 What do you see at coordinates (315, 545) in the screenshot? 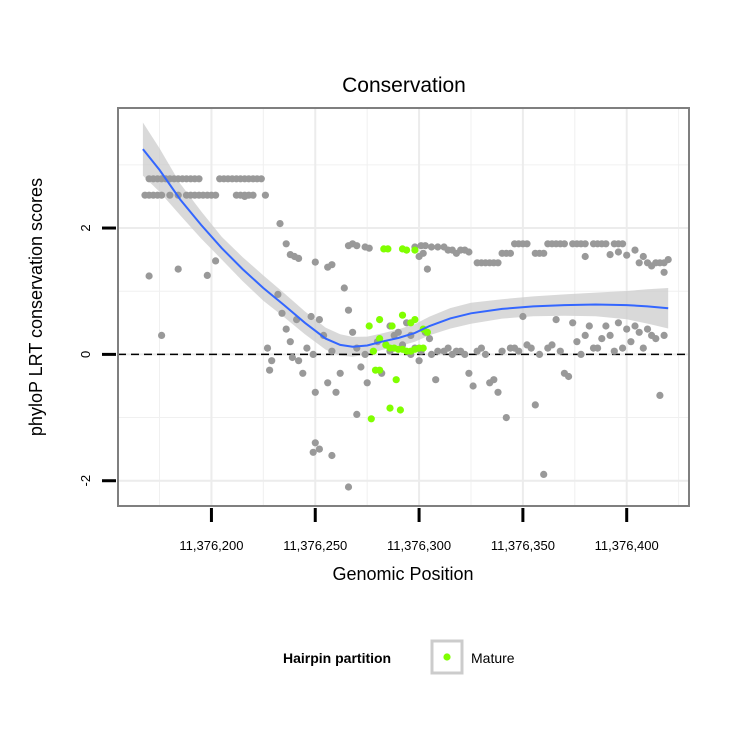
I see `x-tick-label-1: 11,376,250` at bounding box center [315, 545].